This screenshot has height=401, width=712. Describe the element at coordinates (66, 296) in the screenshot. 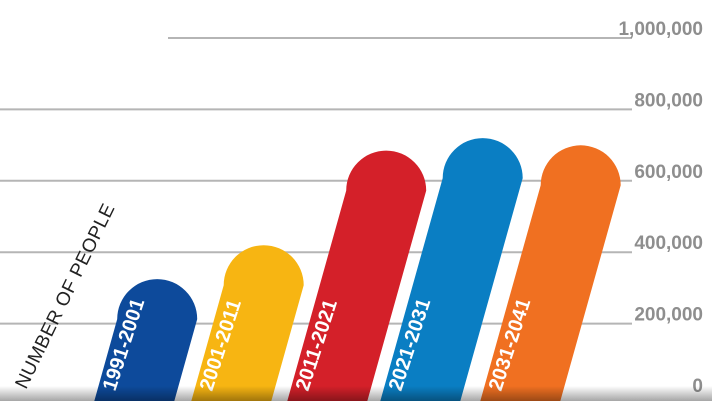

I see `y-axis-label: NUMBER OF PEOPLE` at that location.